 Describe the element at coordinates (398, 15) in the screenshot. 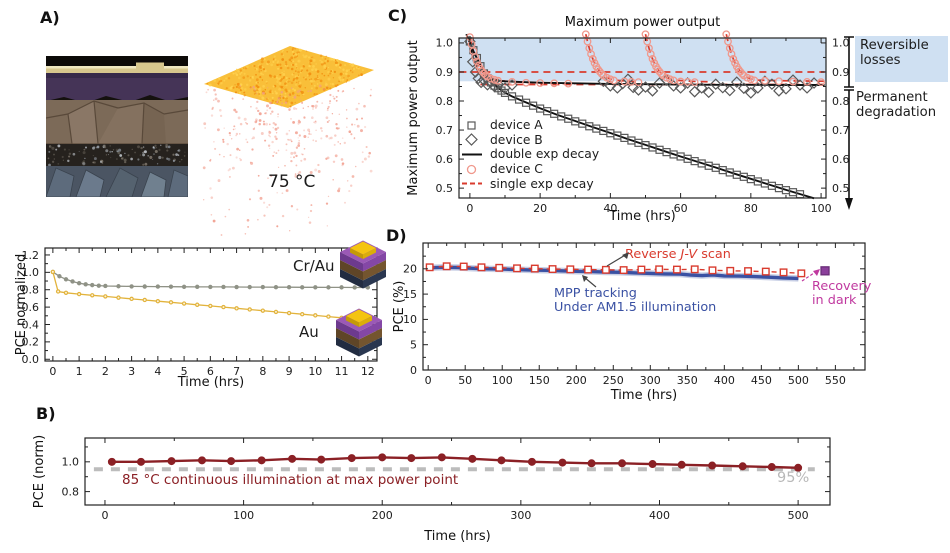

I see `panel-c-label: C)` at that location.